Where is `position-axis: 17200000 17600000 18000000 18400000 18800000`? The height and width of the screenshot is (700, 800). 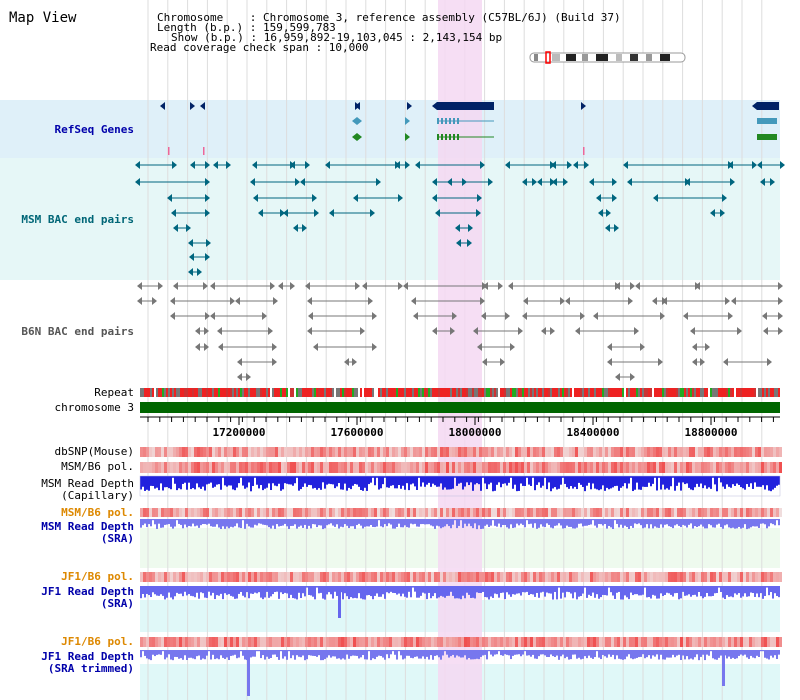 position-axis: 17200000 17600000 18000000 18400000 18800000 is located at coordinates (460, 427).